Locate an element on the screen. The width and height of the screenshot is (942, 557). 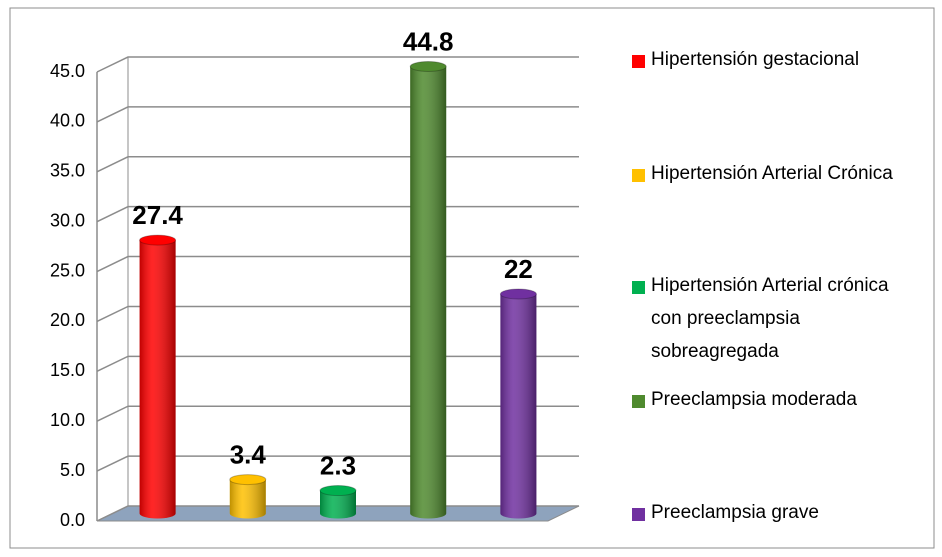
legend-item: Preeclampsia grave is located at coordinates (776, 515).